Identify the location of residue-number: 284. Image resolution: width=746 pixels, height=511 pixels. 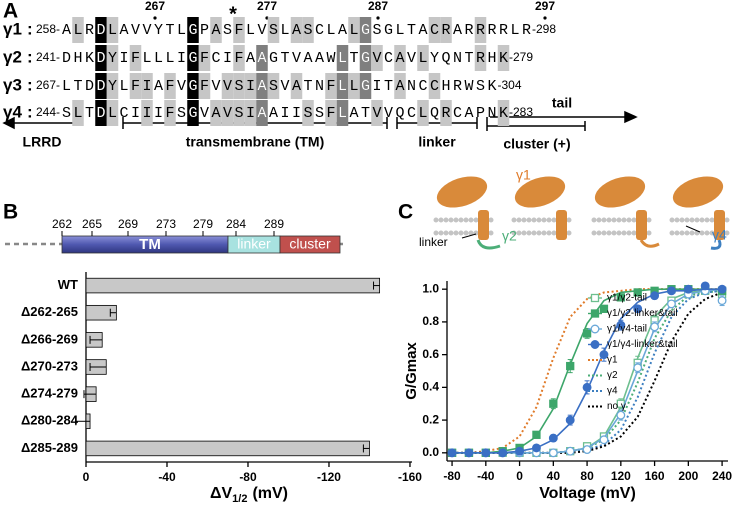
(236, 224).